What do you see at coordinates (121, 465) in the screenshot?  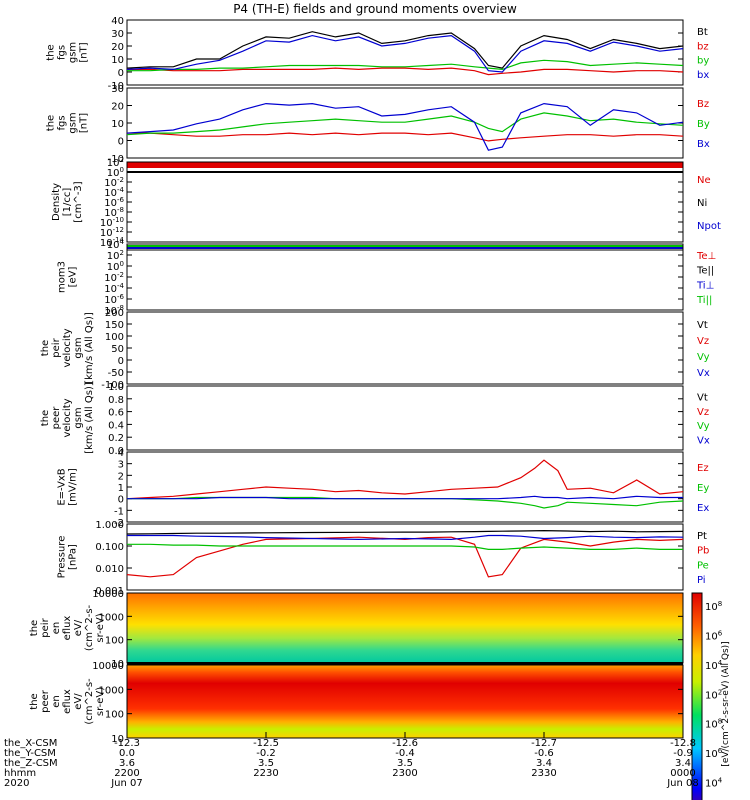 I see `y-tick-label: 3` at bounding box center [121, 465].